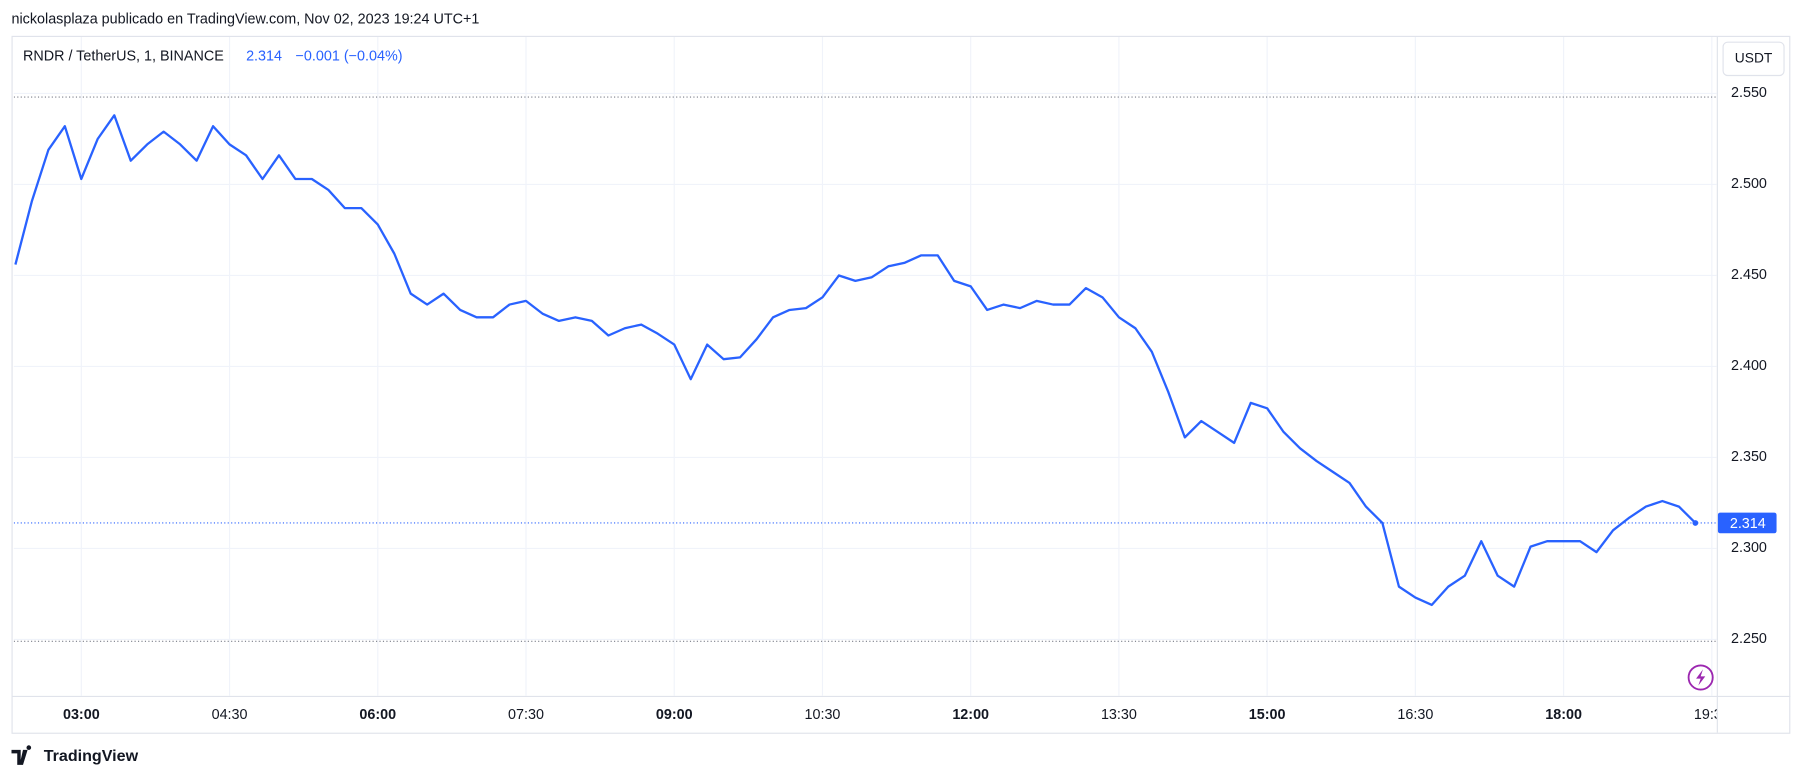  I want to click on x-tick-label: 16:30, so click(1415, 715).